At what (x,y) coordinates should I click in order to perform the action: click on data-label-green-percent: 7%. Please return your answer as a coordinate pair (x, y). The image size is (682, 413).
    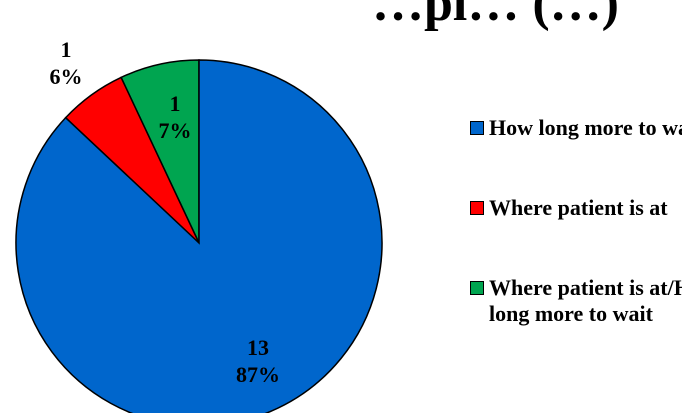
    Looking at the image, I should click on (175, 130).